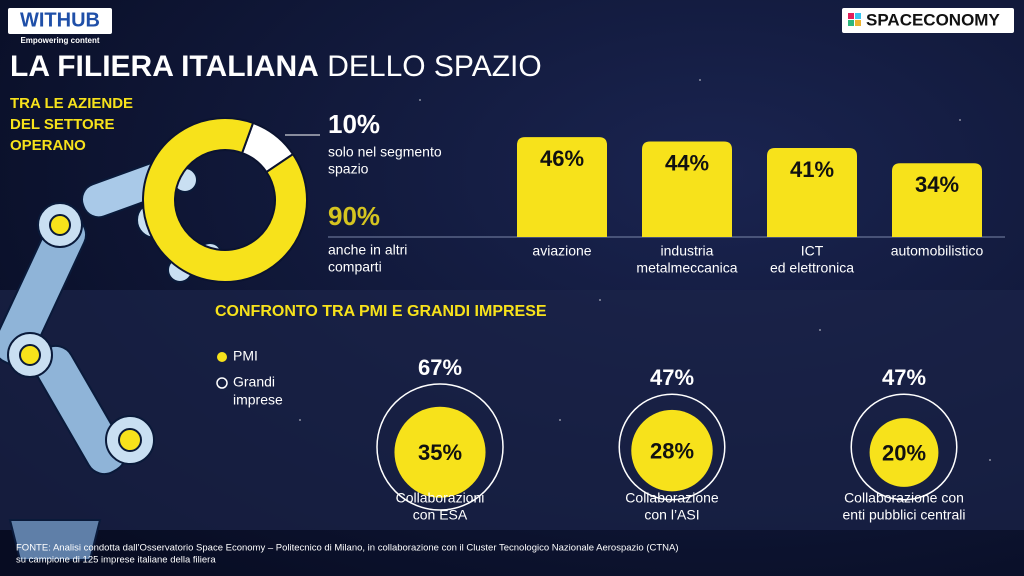  Describe the element at coordinates (854, 19) in the screenshot. I see `hash-icon` at that location.